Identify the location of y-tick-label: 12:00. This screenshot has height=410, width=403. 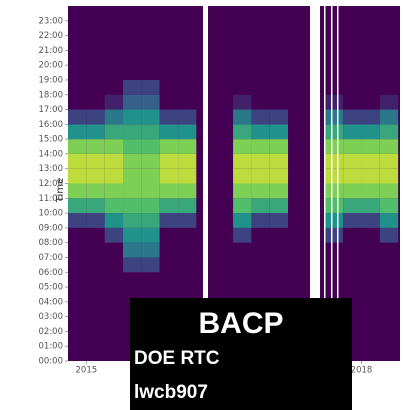
(51, 184).